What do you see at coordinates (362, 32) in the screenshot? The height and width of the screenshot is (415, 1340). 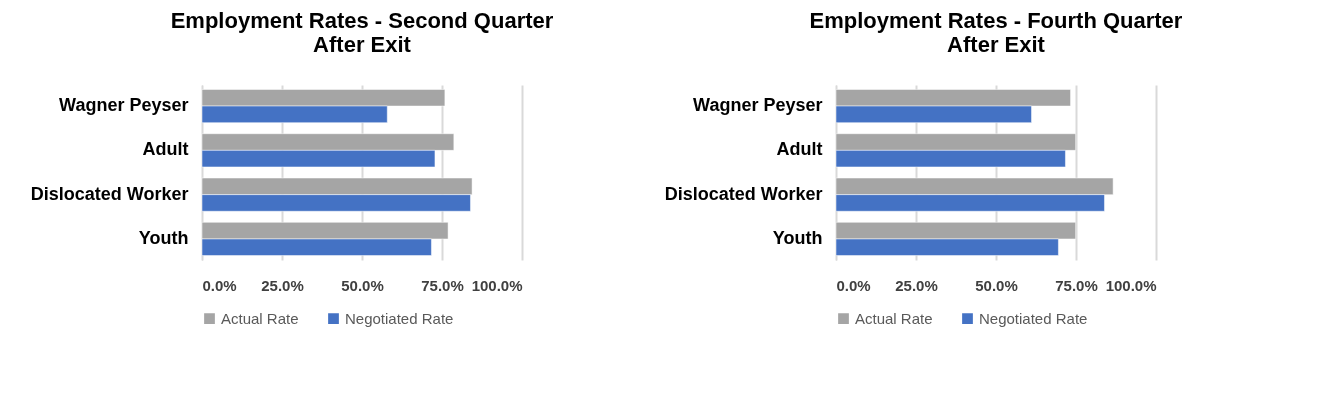 I see `chart-title: Employment Rates - Second Quarter After Exit` at bounding box center [362, 32].